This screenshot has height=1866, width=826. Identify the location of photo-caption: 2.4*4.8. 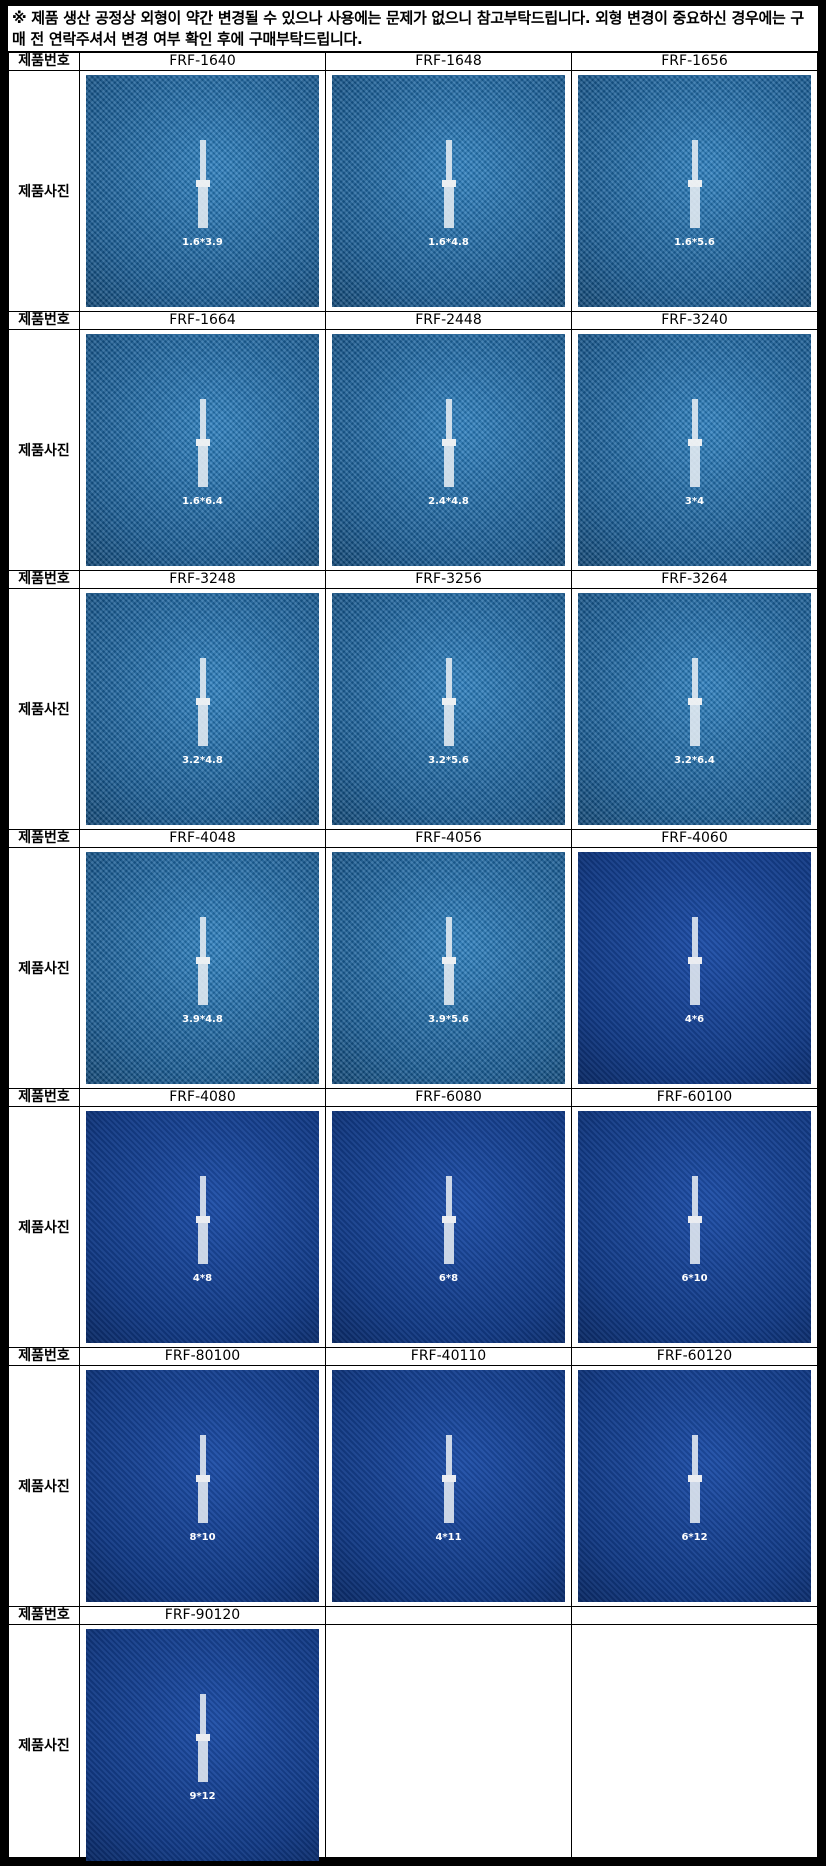
(448, 502).